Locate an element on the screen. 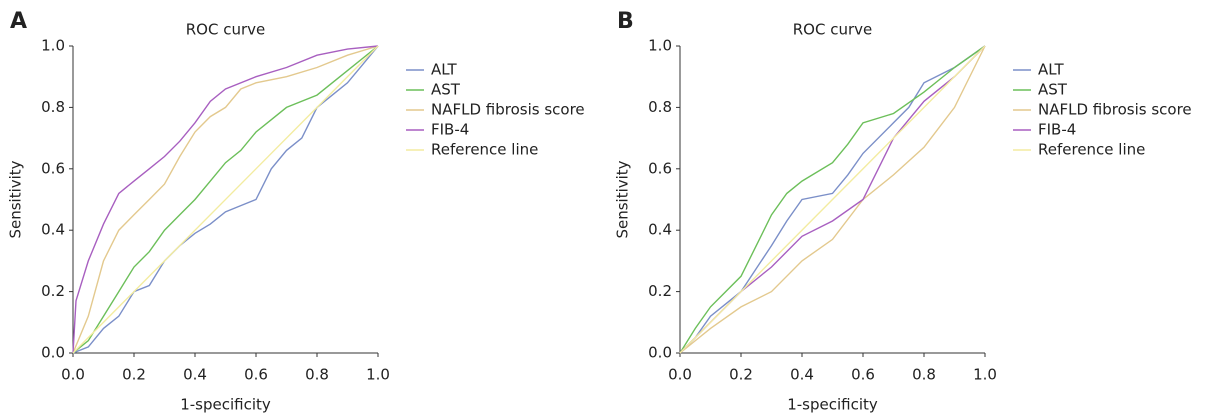 The image size is (1208, 416). panel-label: A is located at coordinates (18, 21).